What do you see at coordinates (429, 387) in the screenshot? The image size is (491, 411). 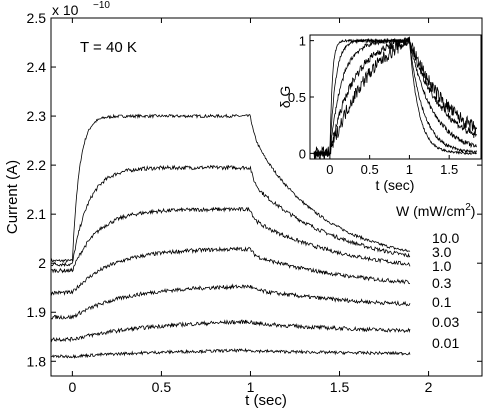 I see `main-x-tick-label: 2` at bounding box center [429, 387].